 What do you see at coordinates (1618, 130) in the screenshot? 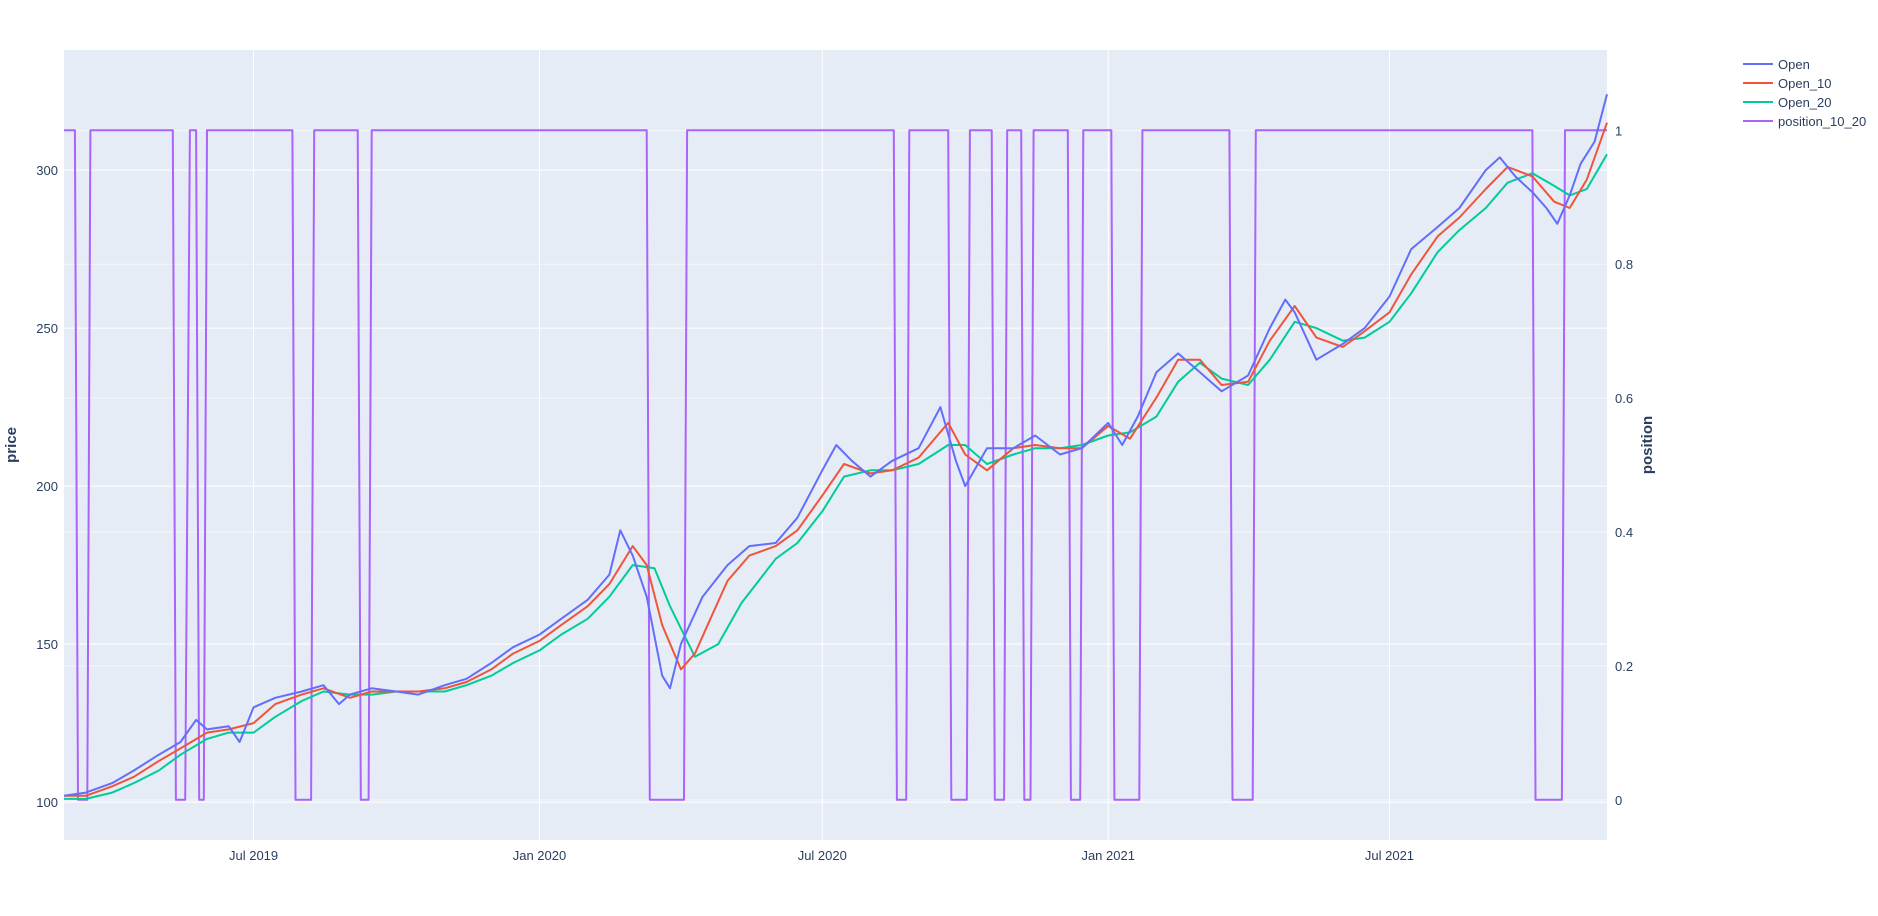
I see `y2-tick-label: 1` at bounding box center [1618, 130].